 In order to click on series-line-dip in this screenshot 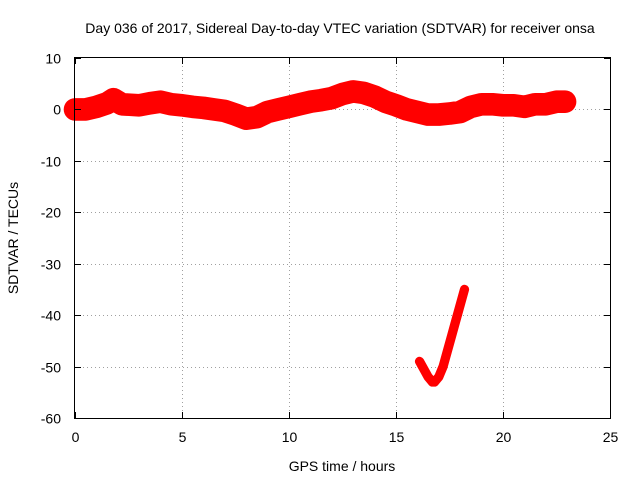, I will do `click(442, 335)`.